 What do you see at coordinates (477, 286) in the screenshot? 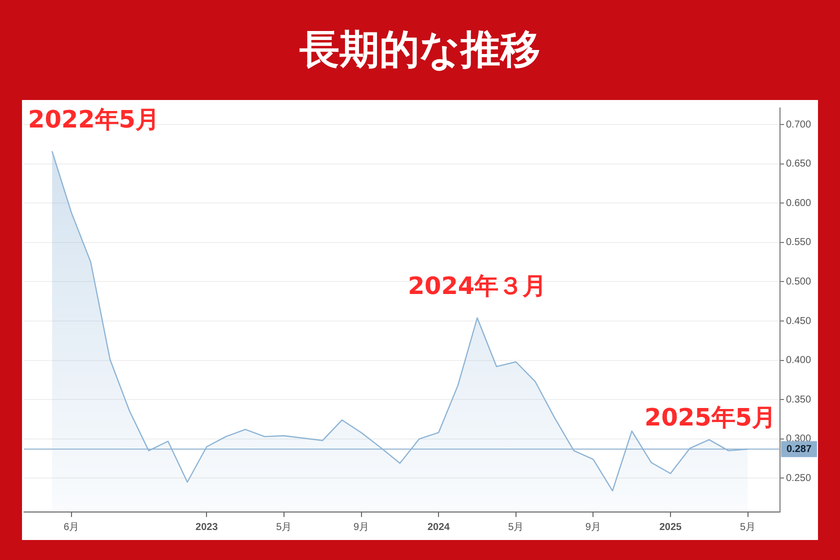
I see `annotation: 2024年３月` at bounding box center [477, 286].